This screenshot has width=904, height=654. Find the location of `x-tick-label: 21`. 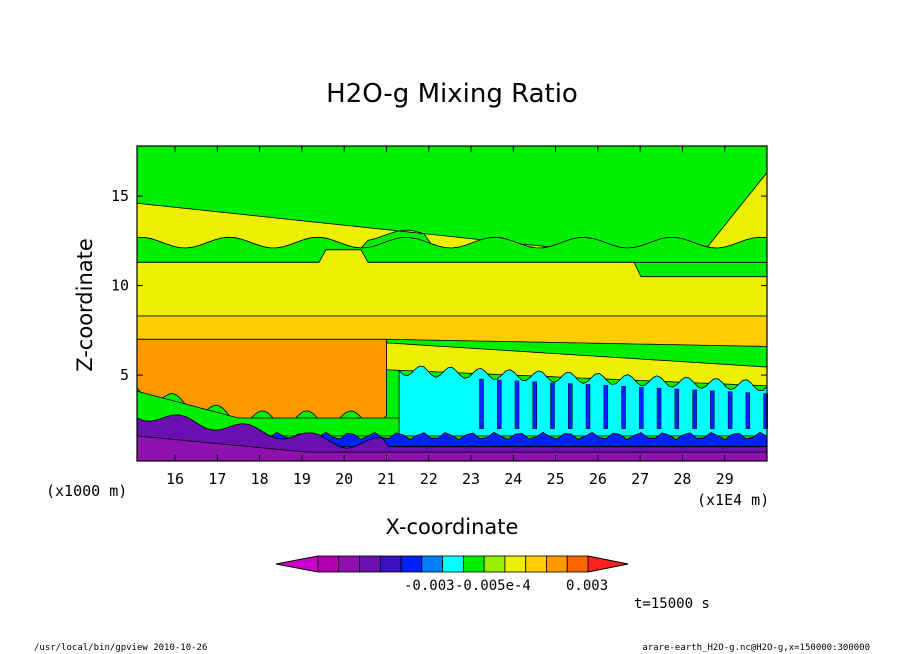

x-tick-label: 21 is located at coordinates (386, 479).